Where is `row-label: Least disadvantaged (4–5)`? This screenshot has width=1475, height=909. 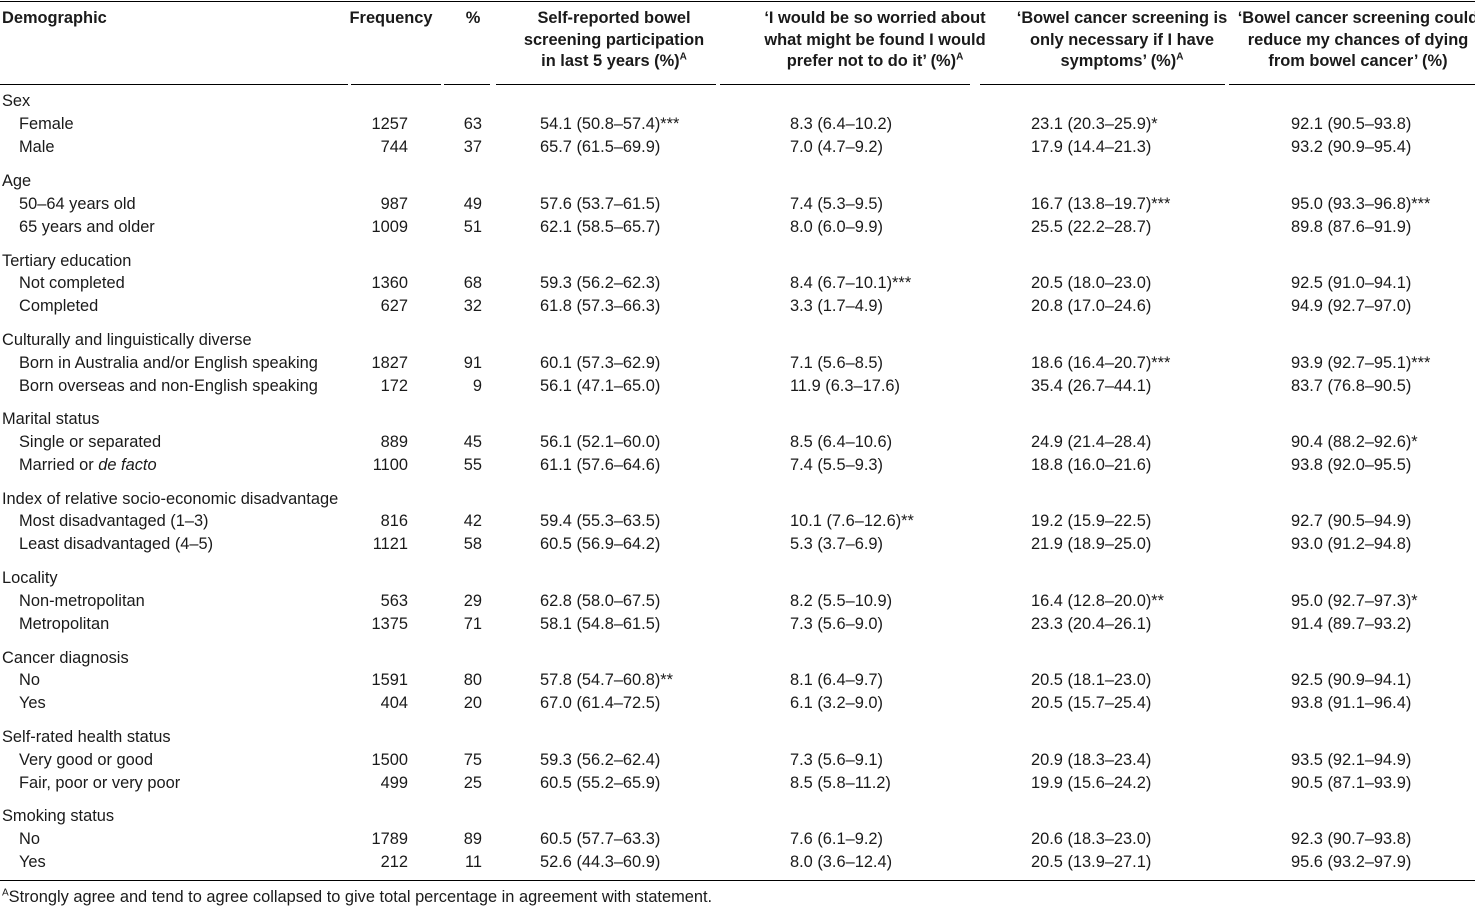 row-label: Least disadvantaged (4–5) is located at coordinates (116, 544).